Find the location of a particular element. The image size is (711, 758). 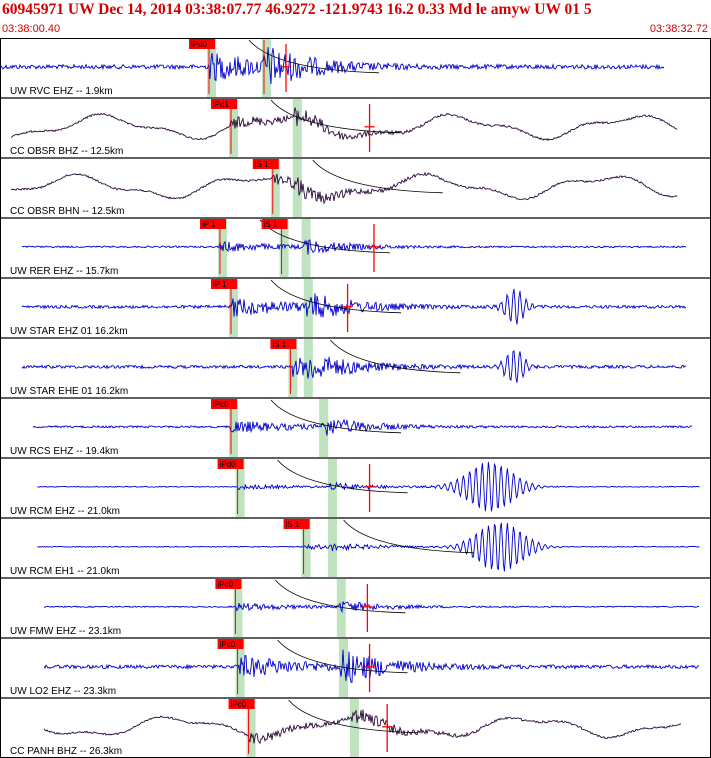

trace-panel: iPd1 CC OBSR BHZ -- 12.5km is located at coordinates (355, 127).